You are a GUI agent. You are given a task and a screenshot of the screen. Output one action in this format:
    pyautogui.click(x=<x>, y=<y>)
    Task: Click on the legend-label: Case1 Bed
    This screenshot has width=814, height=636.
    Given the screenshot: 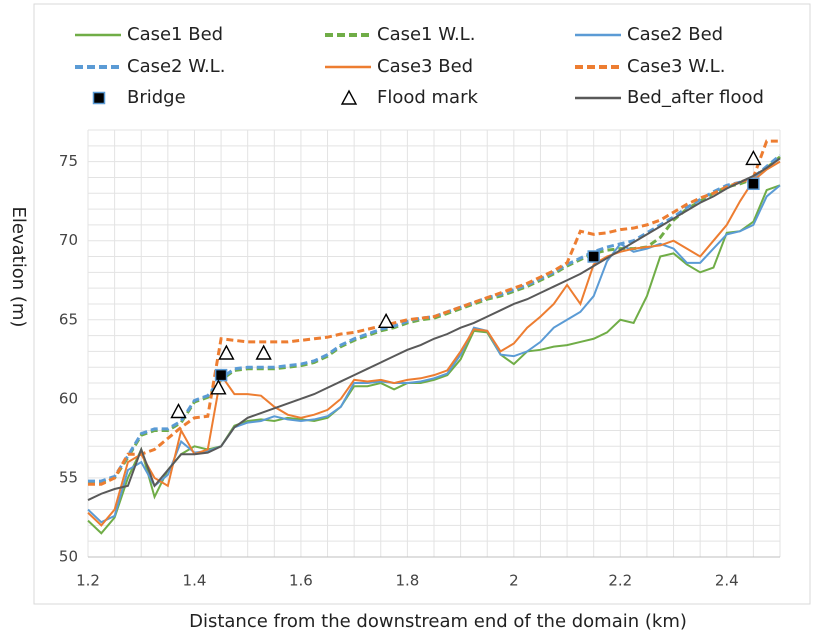 What is the action you would take?
    pyautogui.click(x=175, y=34)
    